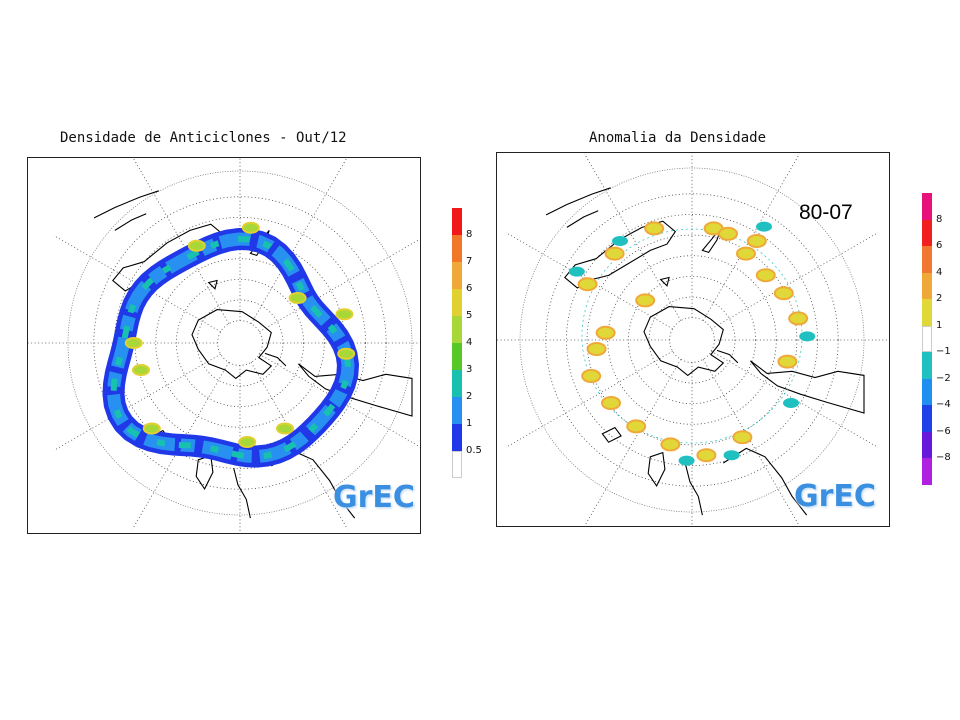 The image size is (960, 720). I want to click on anomaly-field, so click(692, 343).